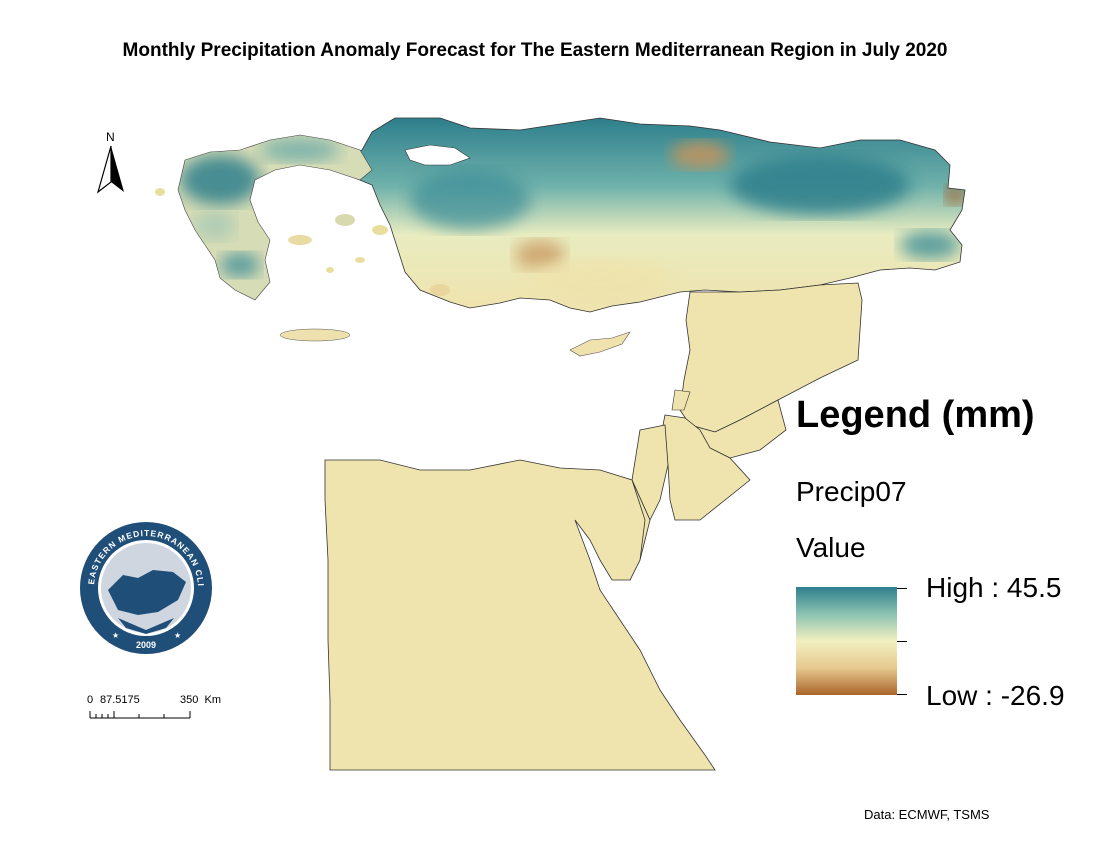  What do you see at coordinates (140, 715) in the screenshot?
I see `scale-bar-graphic` at bounding box center [140, 715].